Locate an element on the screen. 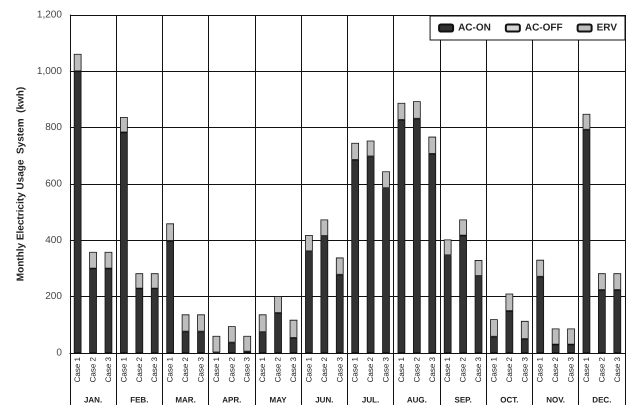 The image size is (638, 415). y-tick-label: 200 is located at coordinates (53, 296).